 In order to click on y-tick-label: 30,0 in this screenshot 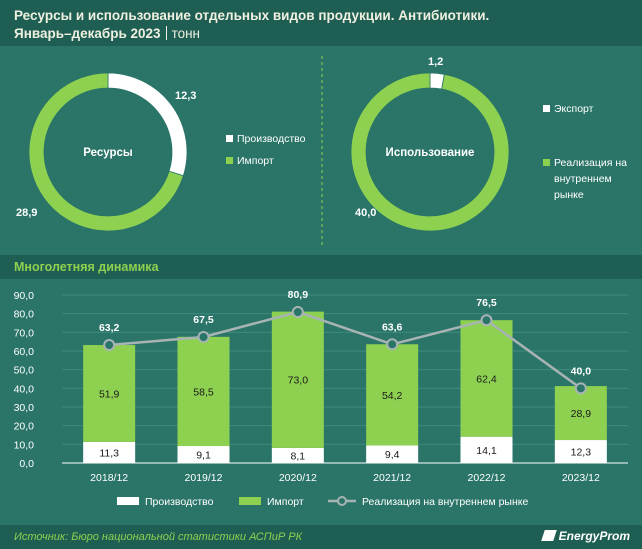, I will do `click(24, 408)`.